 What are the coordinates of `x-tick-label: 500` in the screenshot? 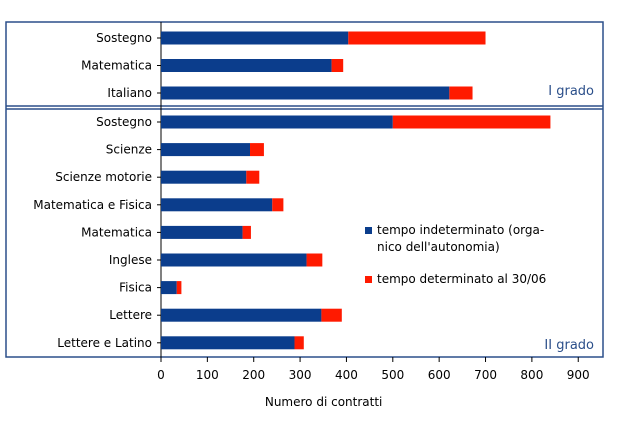 It's located at (392, 375).